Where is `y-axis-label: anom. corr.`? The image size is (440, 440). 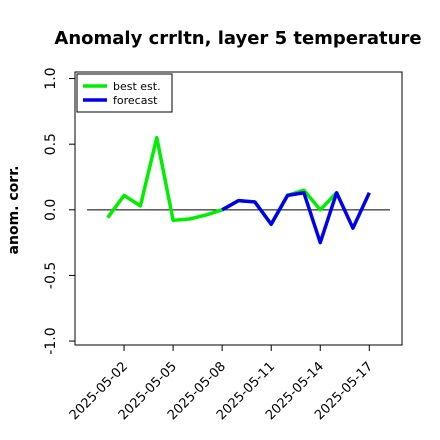
y-axis-label: anom. corr. is located at coordinates (14, 210).